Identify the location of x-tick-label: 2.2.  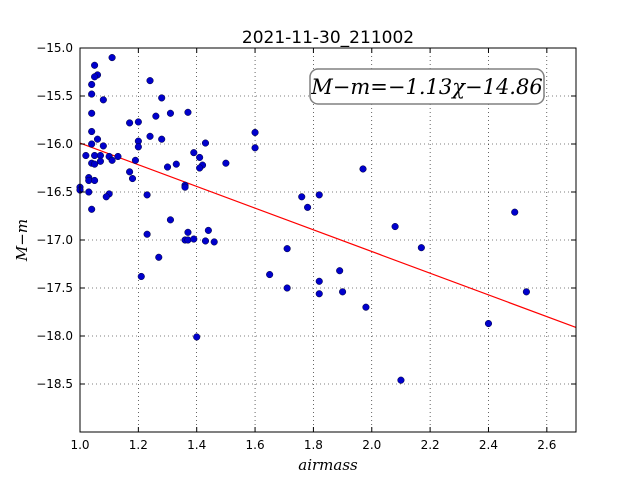
(430, 445).